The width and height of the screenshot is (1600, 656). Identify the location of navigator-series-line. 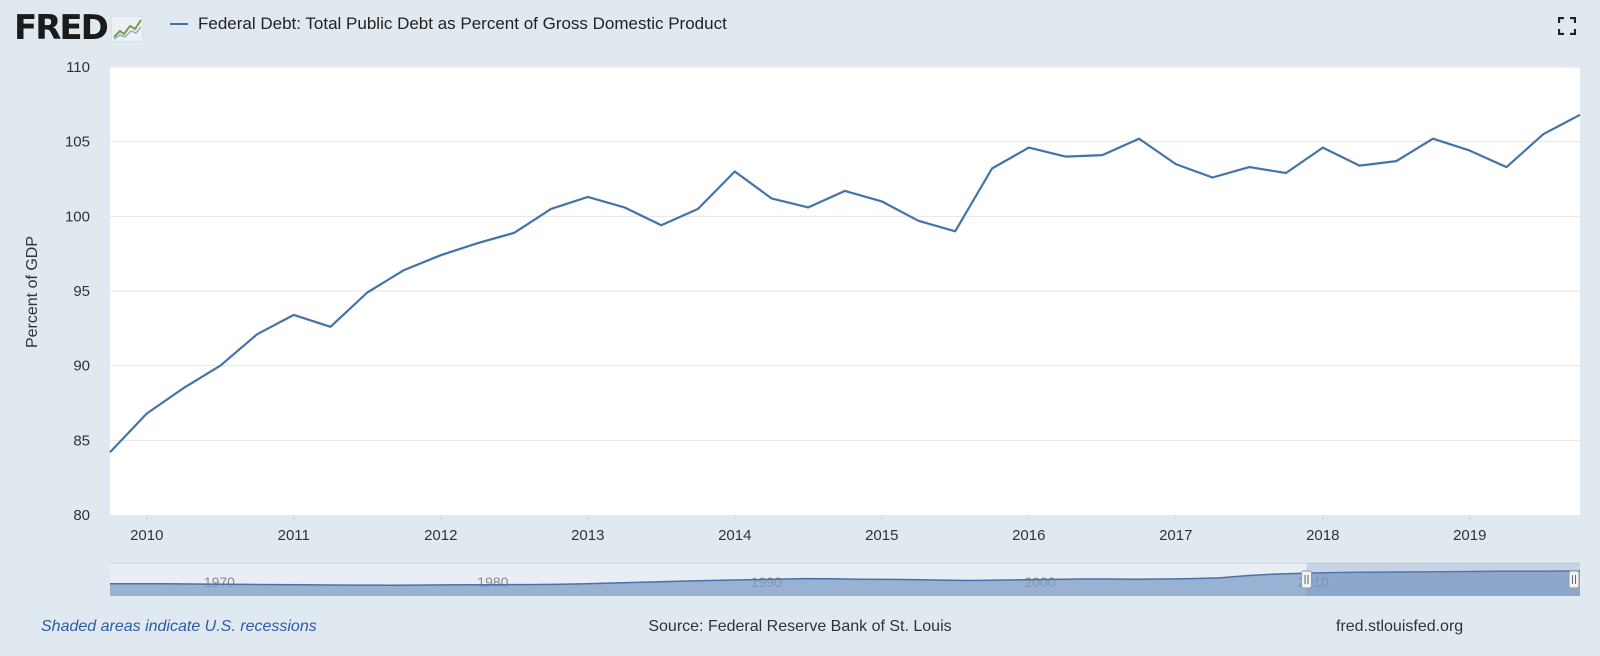
(845, 578).